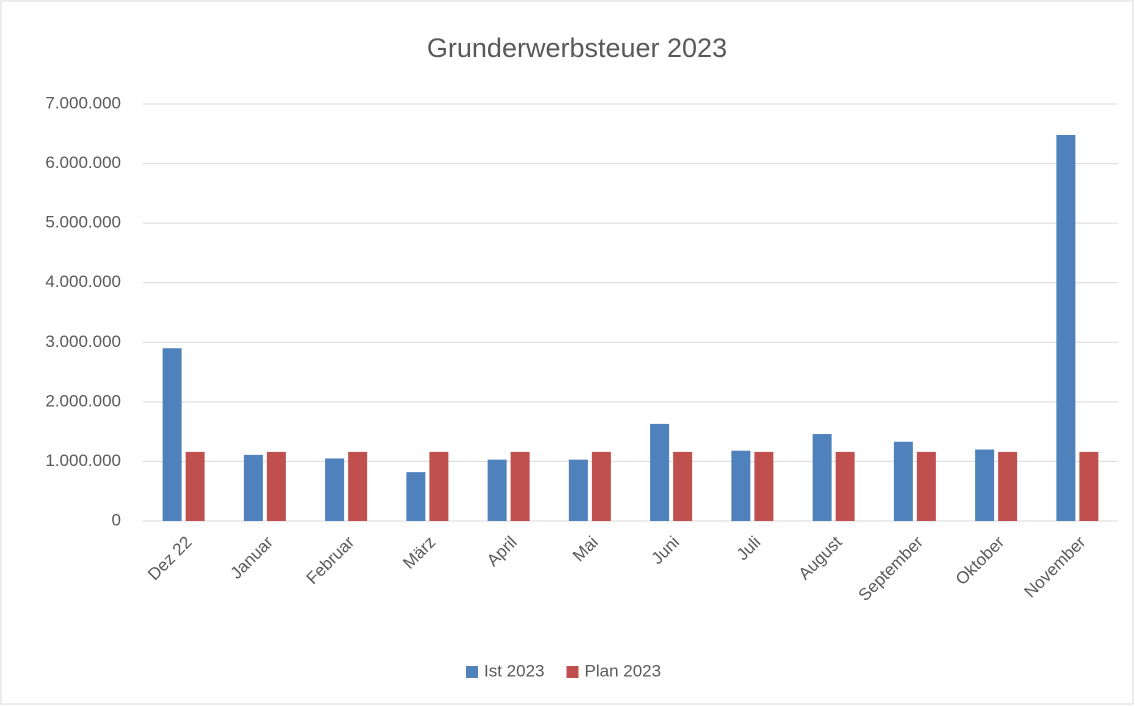 This screenshot has height=706, width=1135. What do you see at coordinates (514, 670) in the screenshot?
I see `legend-label: Ist 2023` at bounding box center [514, 670].